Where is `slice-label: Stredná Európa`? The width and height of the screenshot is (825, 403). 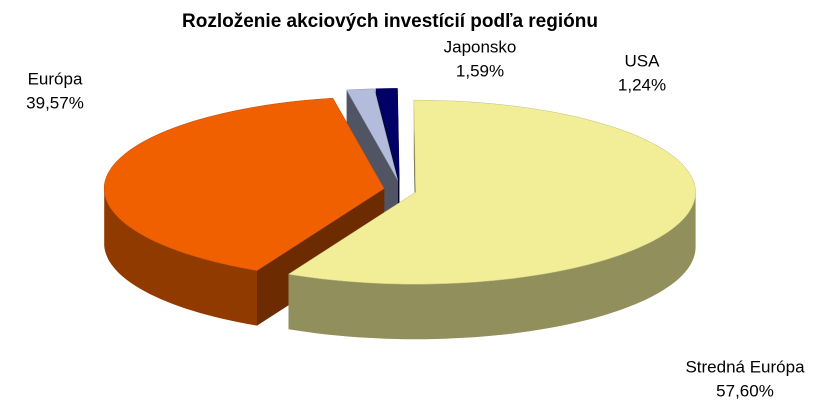 slice-label: Stredná Európa is located at coordinates (745, 366).